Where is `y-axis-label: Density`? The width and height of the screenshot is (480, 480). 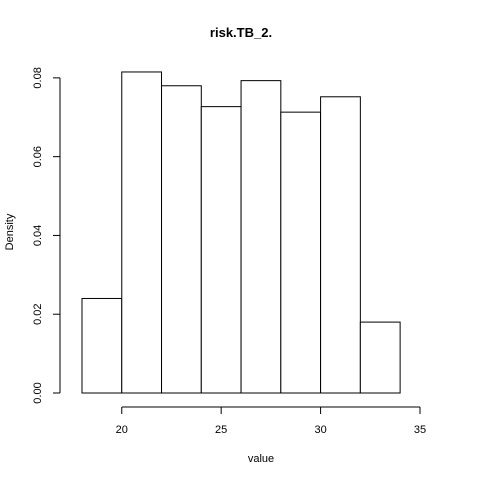 y-axis-label: Density is located at coordinates (10, 231).